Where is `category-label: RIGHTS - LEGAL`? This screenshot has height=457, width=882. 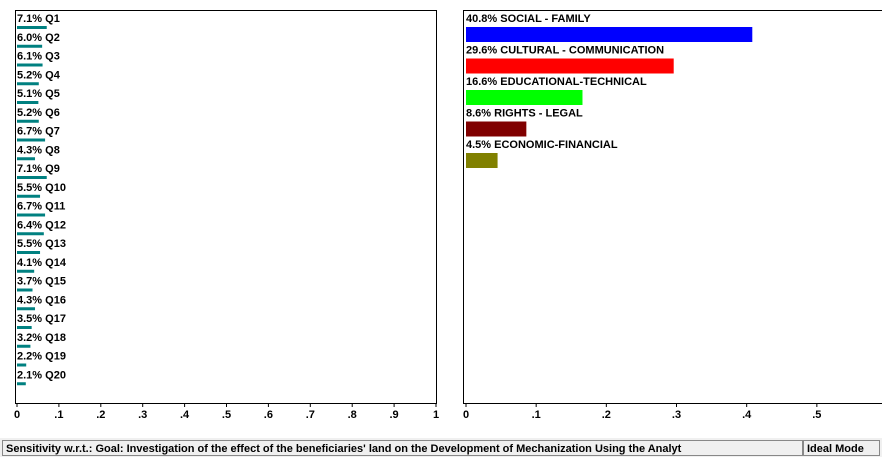
category-label: RIGHTS - LEGAL is located at coordinates (538, 113).